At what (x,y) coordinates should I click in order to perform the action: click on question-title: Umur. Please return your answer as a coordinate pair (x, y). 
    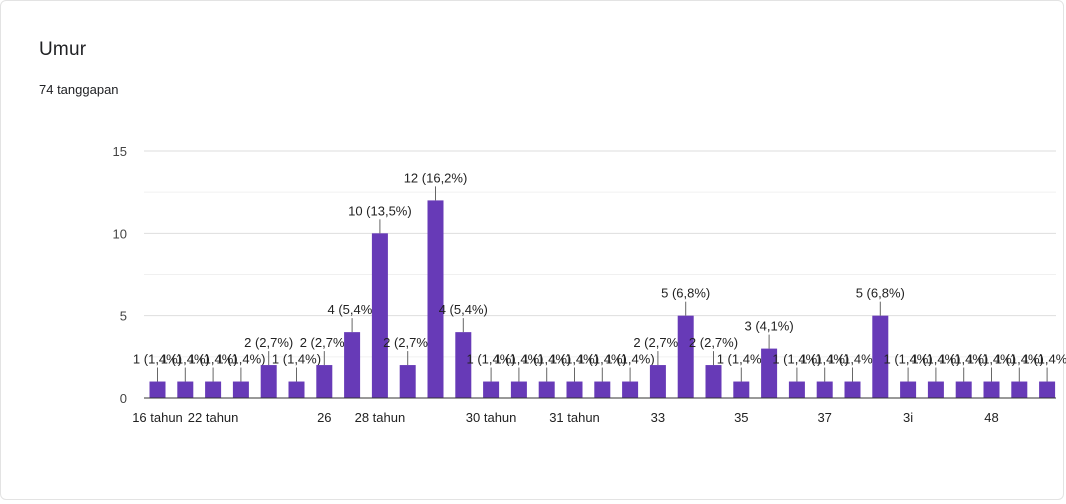
    Looking at the image, I should click on (63, 49).